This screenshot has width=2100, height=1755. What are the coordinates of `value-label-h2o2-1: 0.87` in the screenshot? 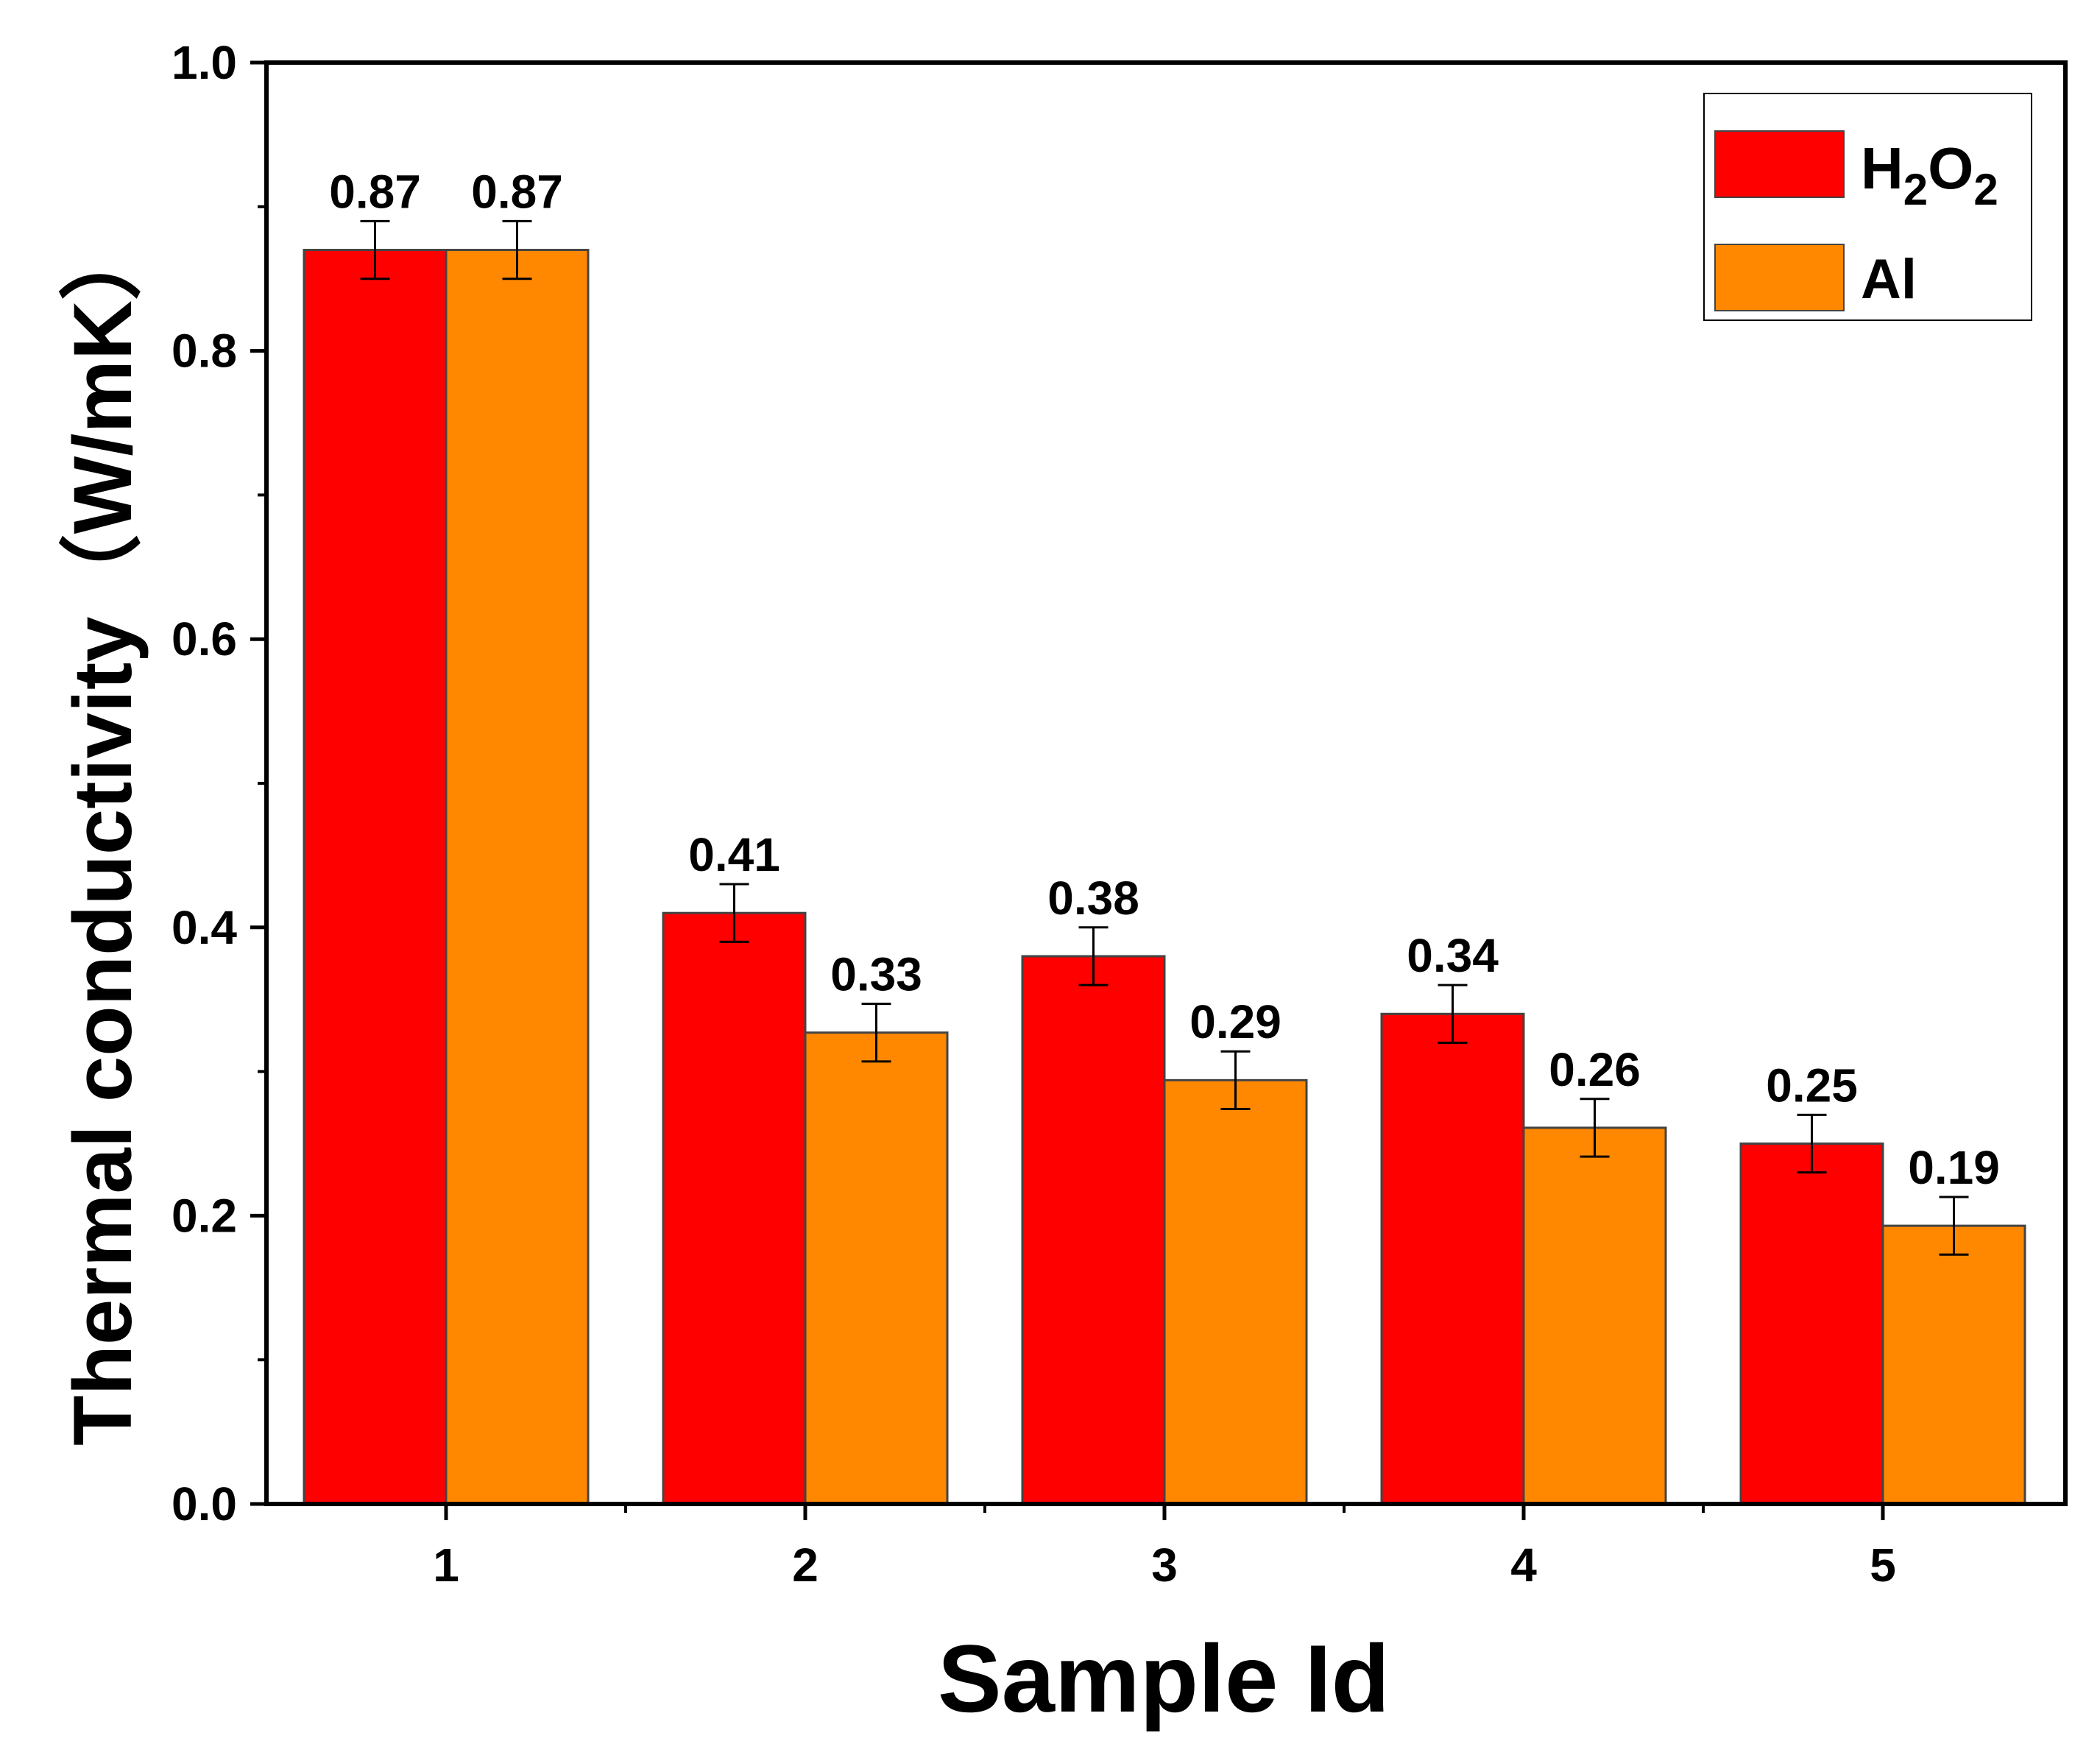 It's located at (375, 191).